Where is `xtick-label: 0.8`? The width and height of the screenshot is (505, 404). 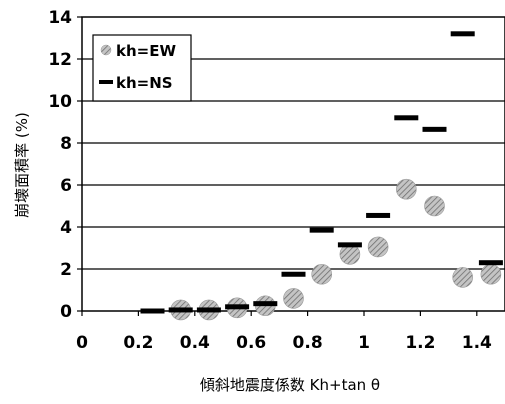 xtick-label: 0.8 is located at coordinates (308, 343).